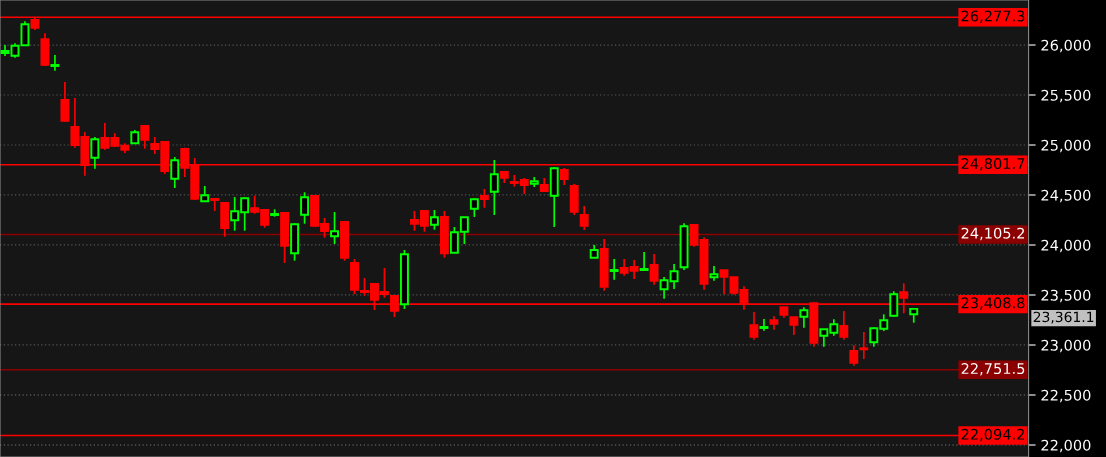  What do you see at coordinates (993, 303) in the screenshot?
I see `ref-line-label: 23,408.8` at bounding box center [993, 303].